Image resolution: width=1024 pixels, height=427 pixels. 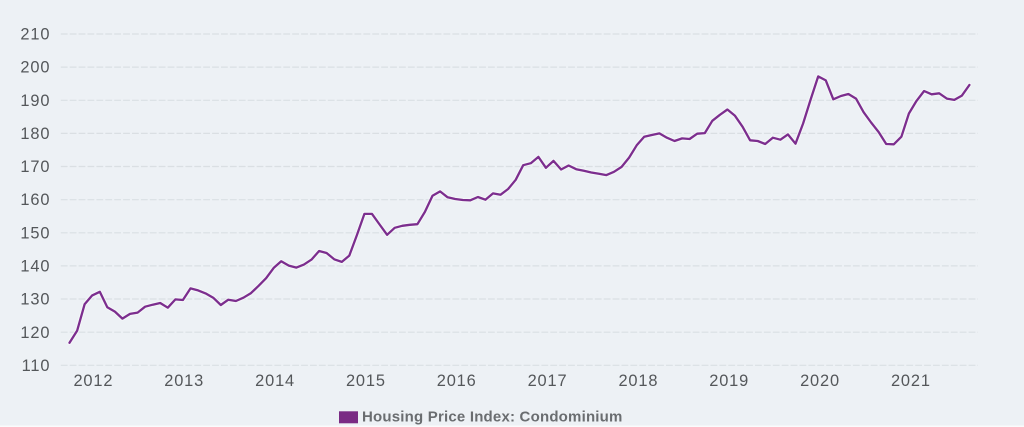 I want to click on svg-text: 180, so click(x=35, y=134).